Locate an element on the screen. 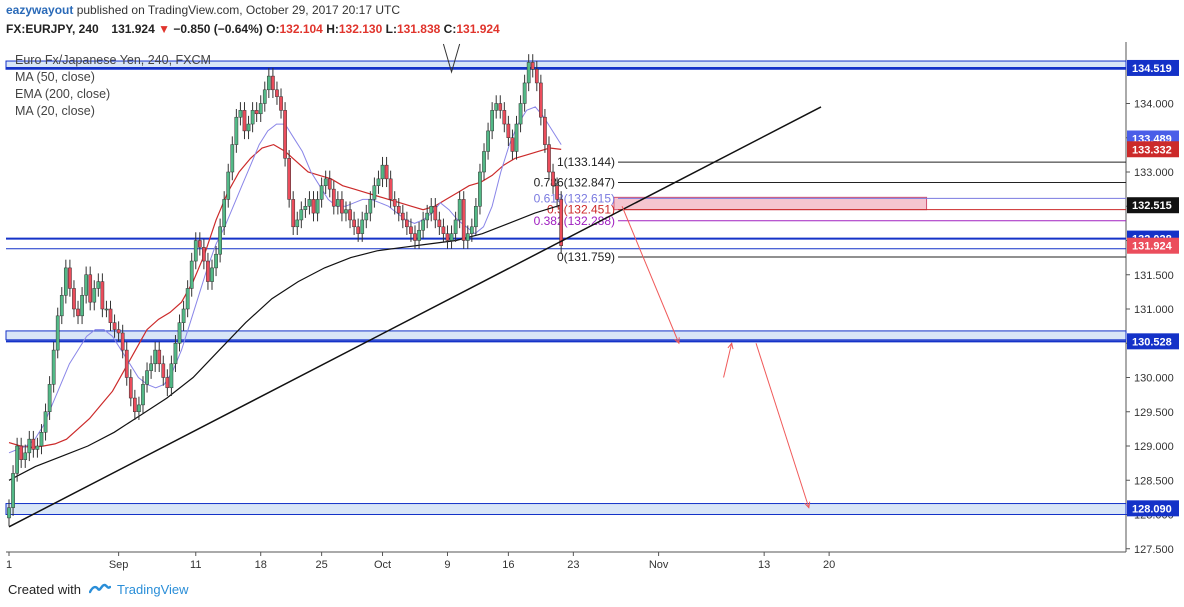 This screenshot has width=1184, height=607. tradingview-brand: TradingView is located at coordinates (152, 589).